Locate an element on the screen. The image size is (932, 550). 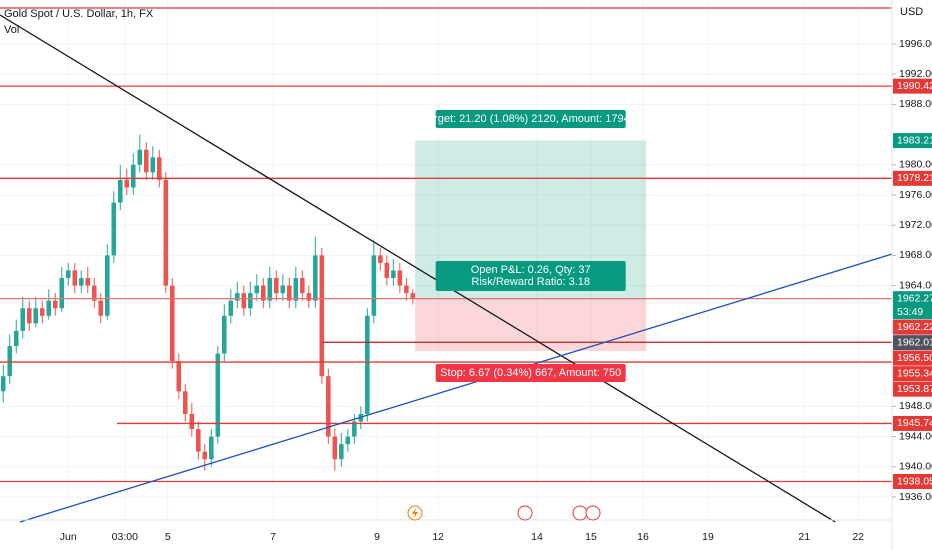
x-tick-label: 16 is located at coordinates (643, 537).